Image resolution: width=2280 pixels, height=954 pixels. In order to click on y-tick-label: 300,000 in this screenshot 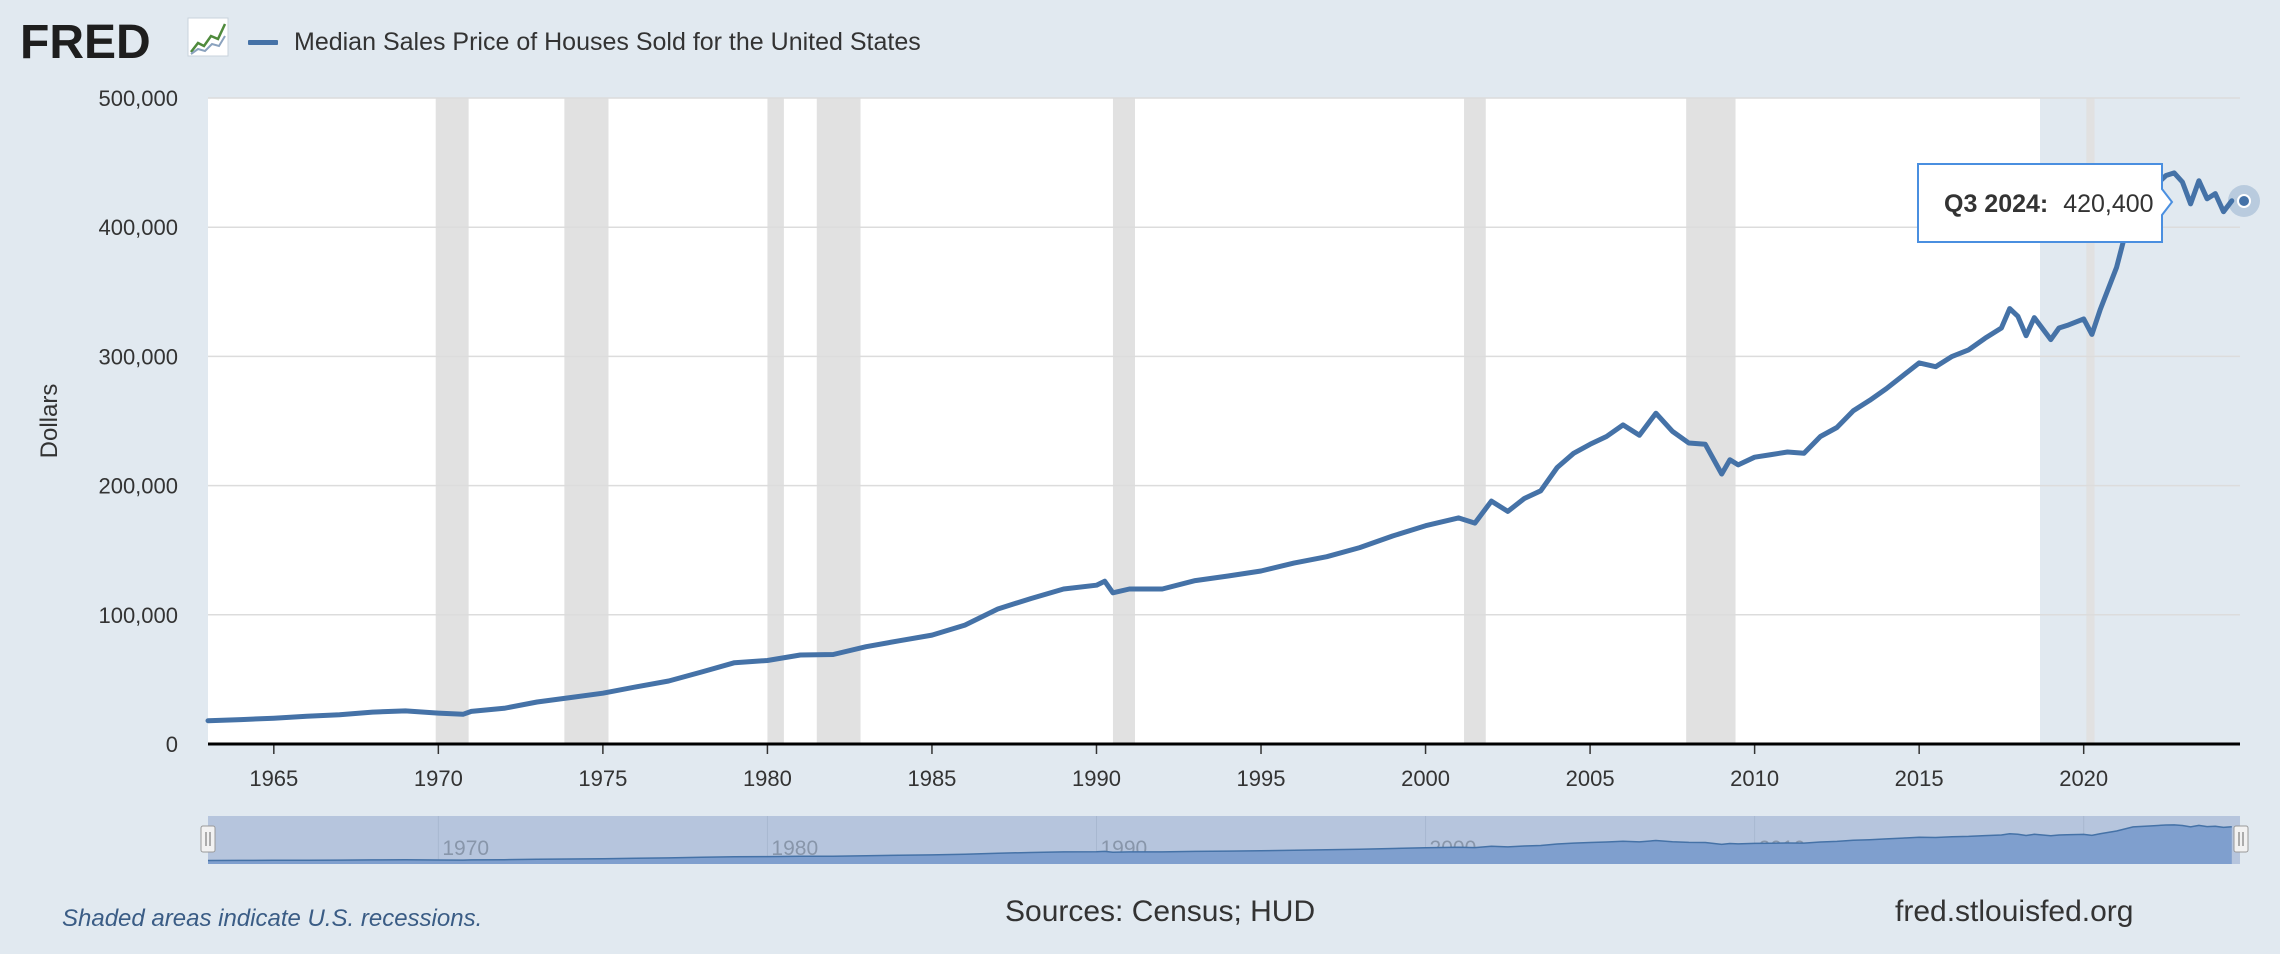, I will do `click(138, 356)`.